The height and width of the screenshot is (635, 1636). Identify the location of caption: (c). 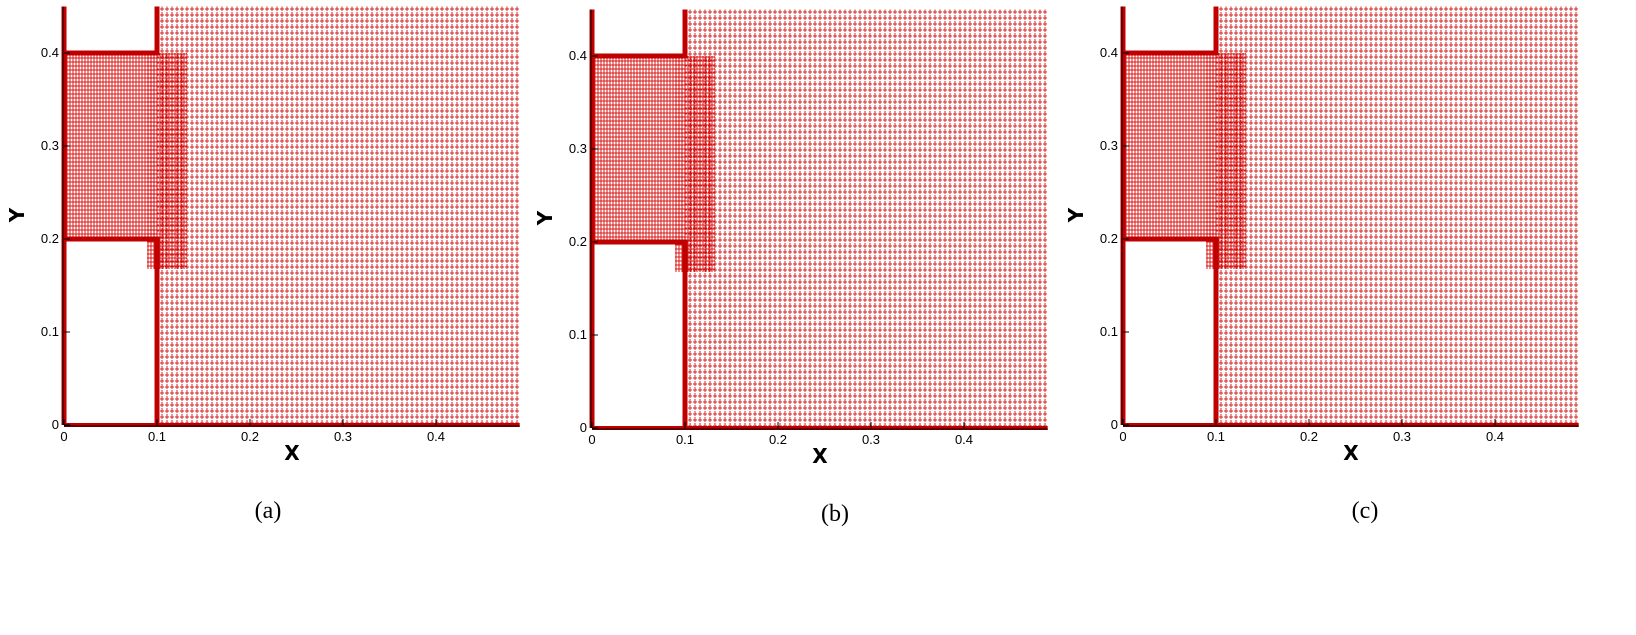
(1365, 511).